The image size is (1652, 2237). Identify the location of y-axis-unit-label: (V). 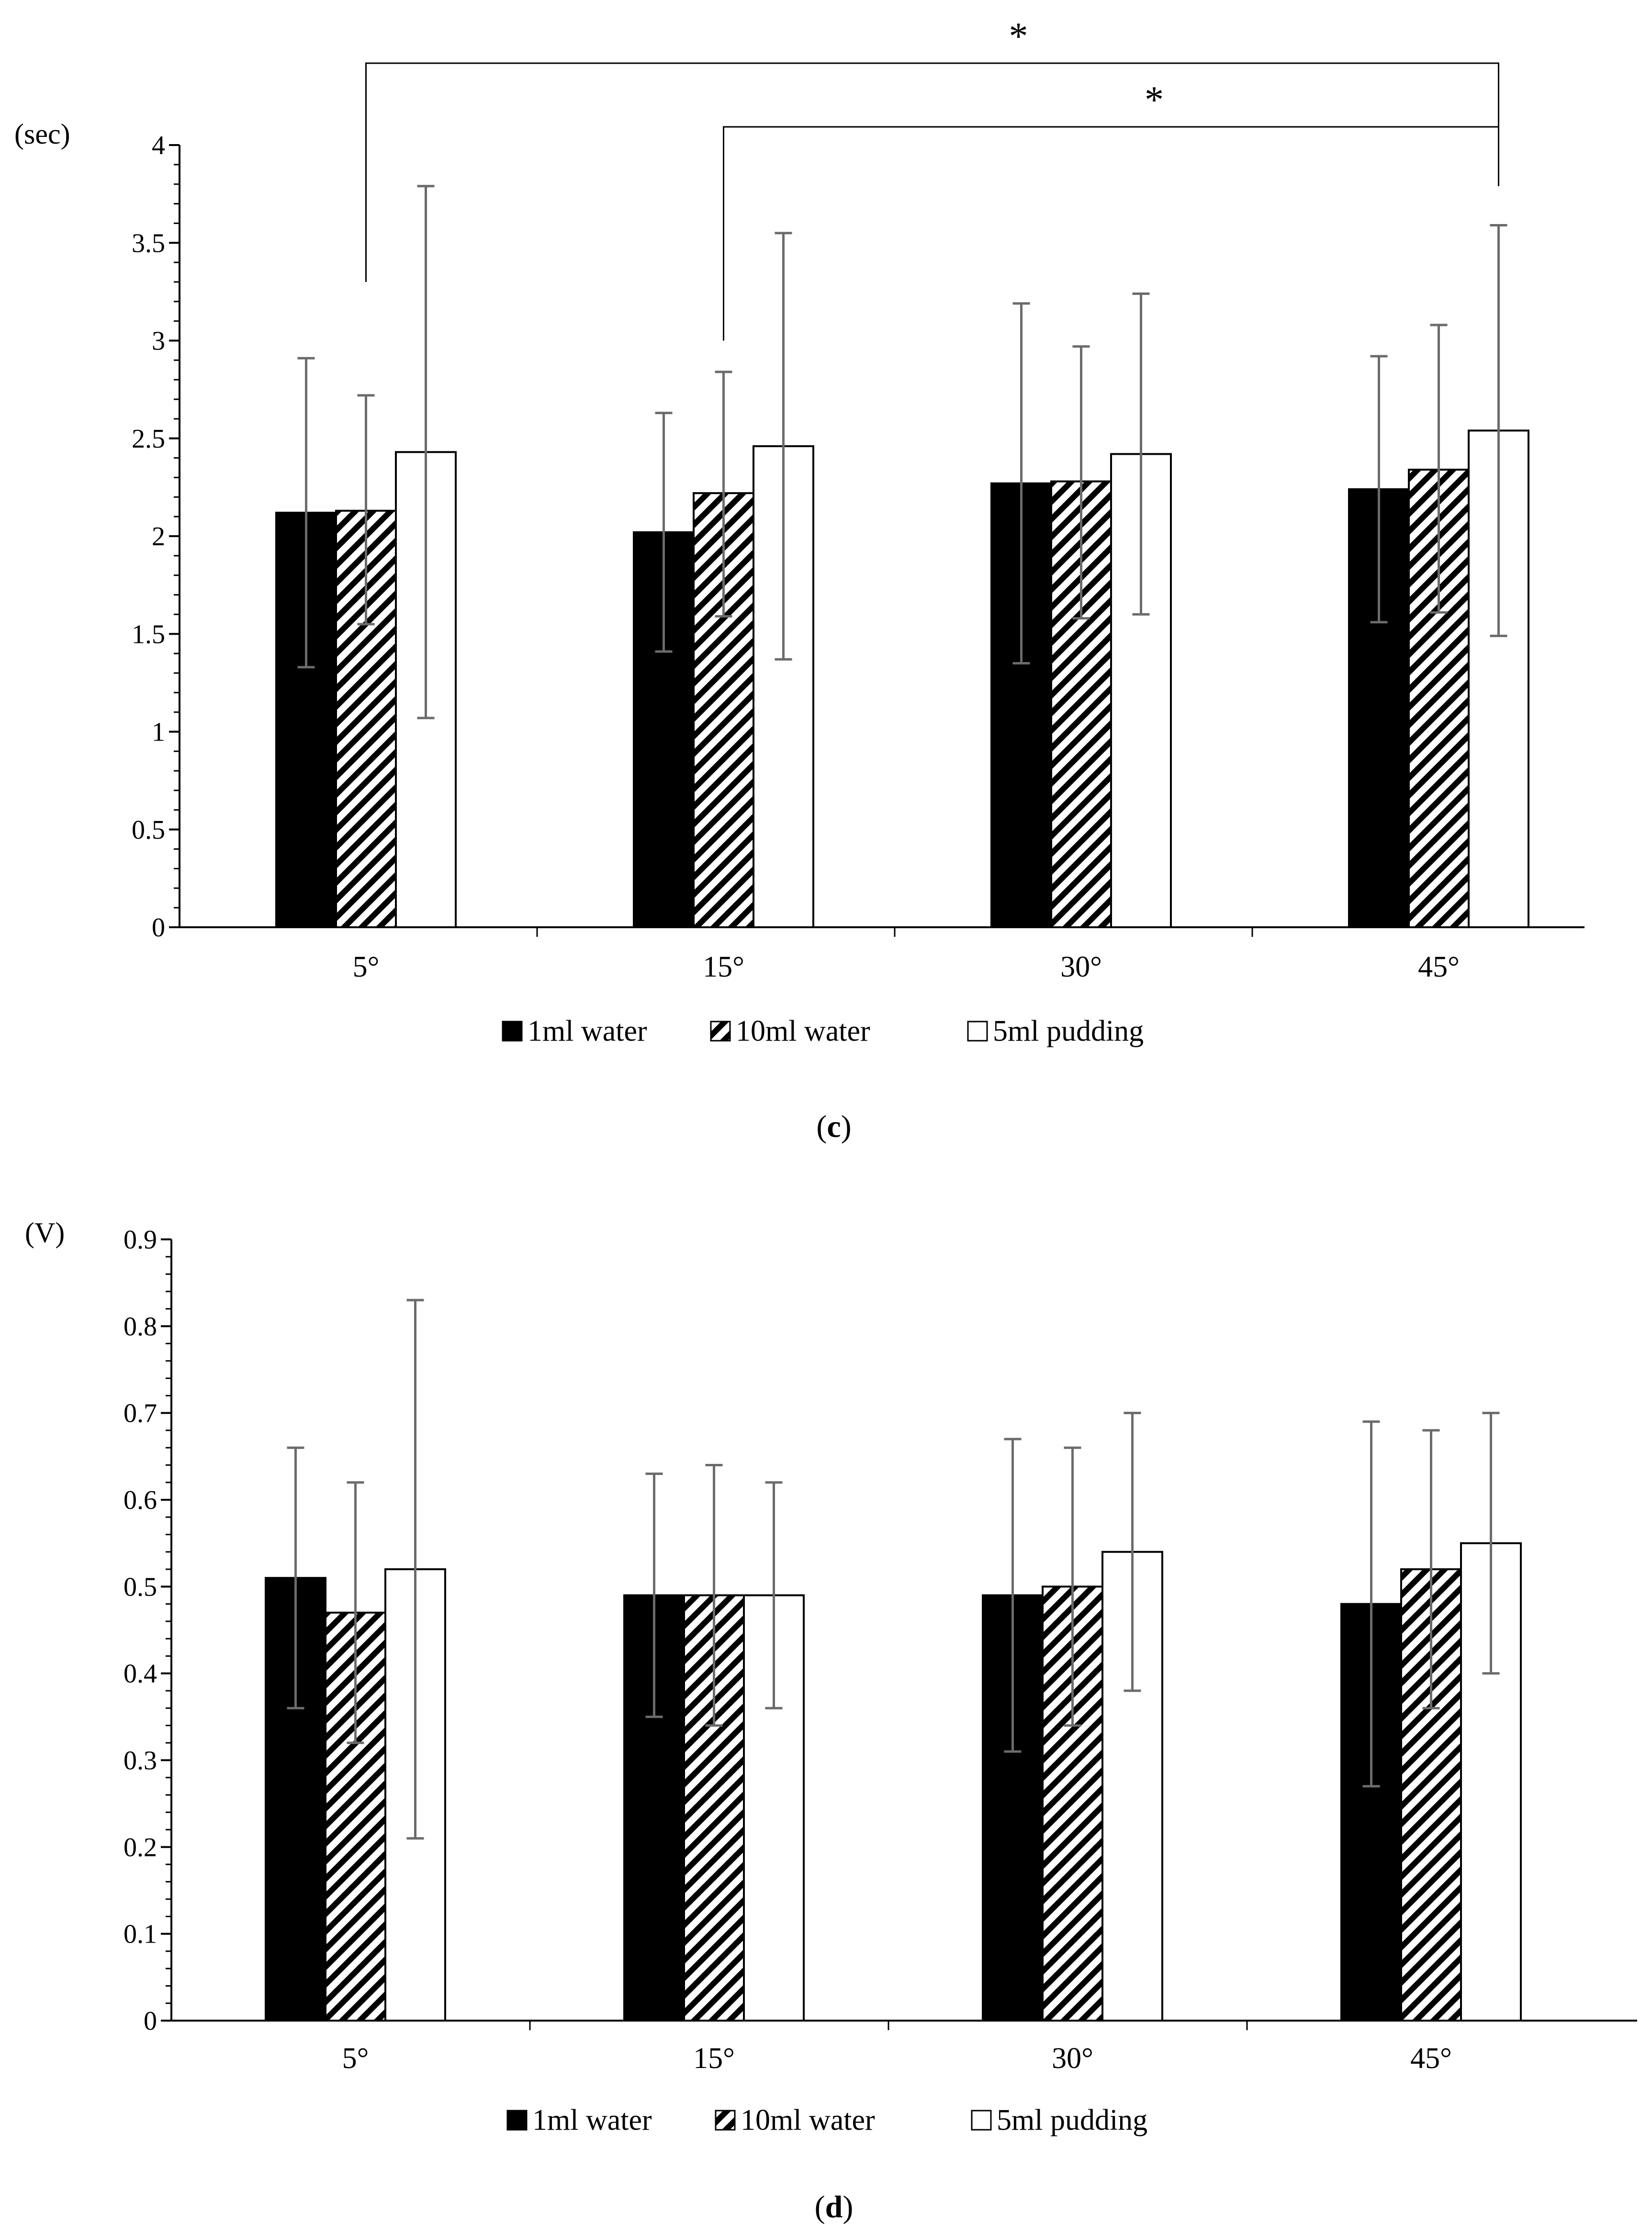
(45, 1232).